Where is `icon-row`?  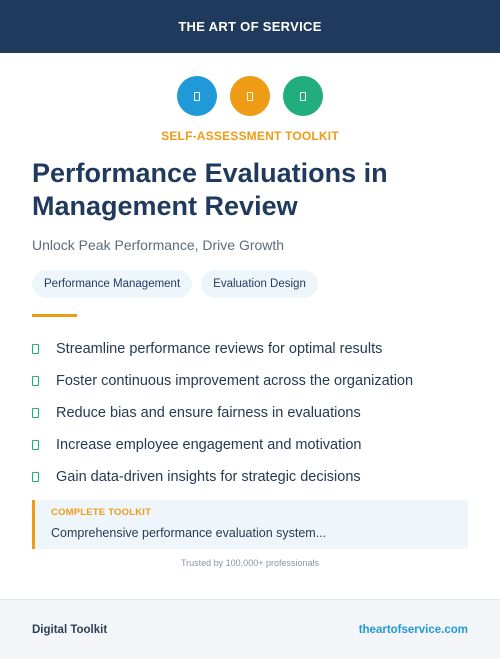 icon-row is located at coordinates (250, 96).